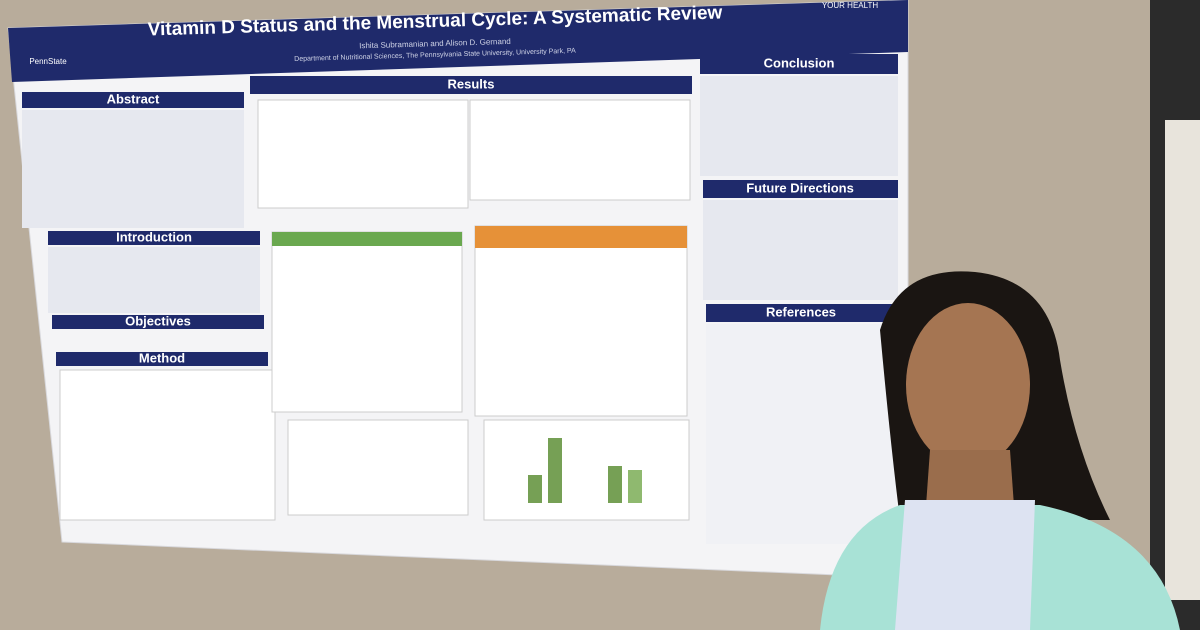 This screenshot has width=1200, height=635. I want to click on section-title: Conclusion, so click(799, 62).